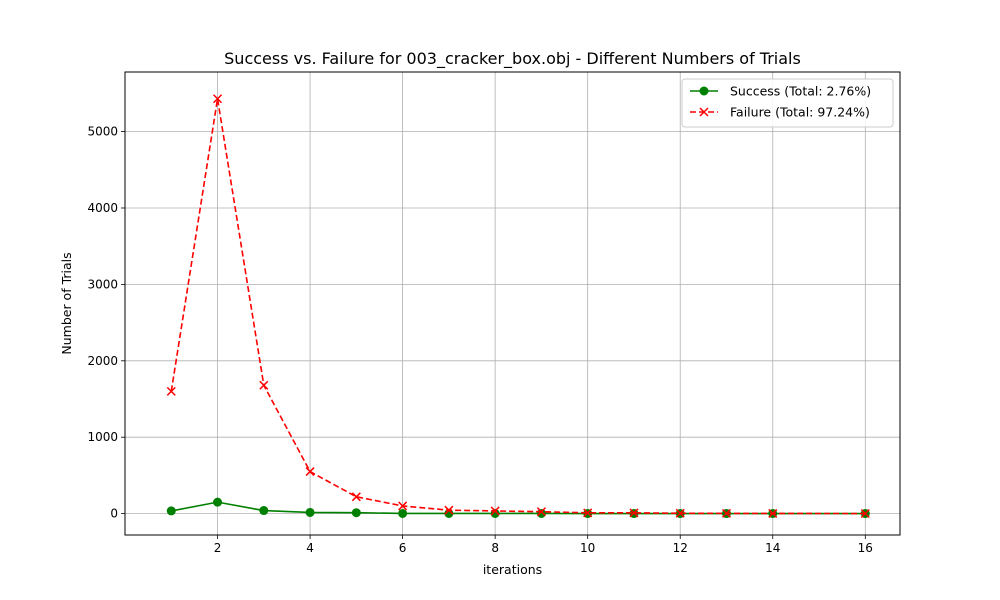 Image resolution: width=1000 pixels, height=600 pixels. Describe the element at coordinates (680, 548) in the screenshot. I see `x-tick-label: 12` at that location.